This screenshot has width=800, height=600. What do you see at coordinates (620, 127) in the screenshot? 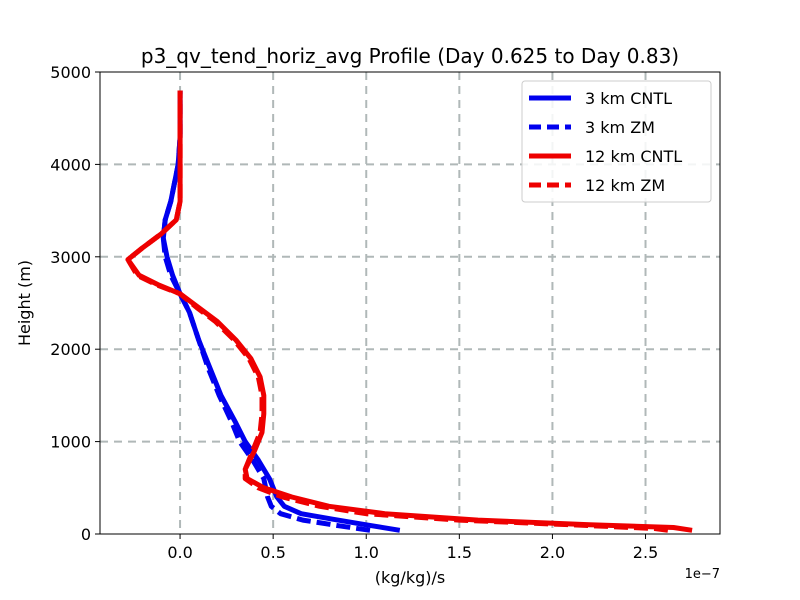
I see `legend-label: 3 km ZM` at bounding box center [620, 127].